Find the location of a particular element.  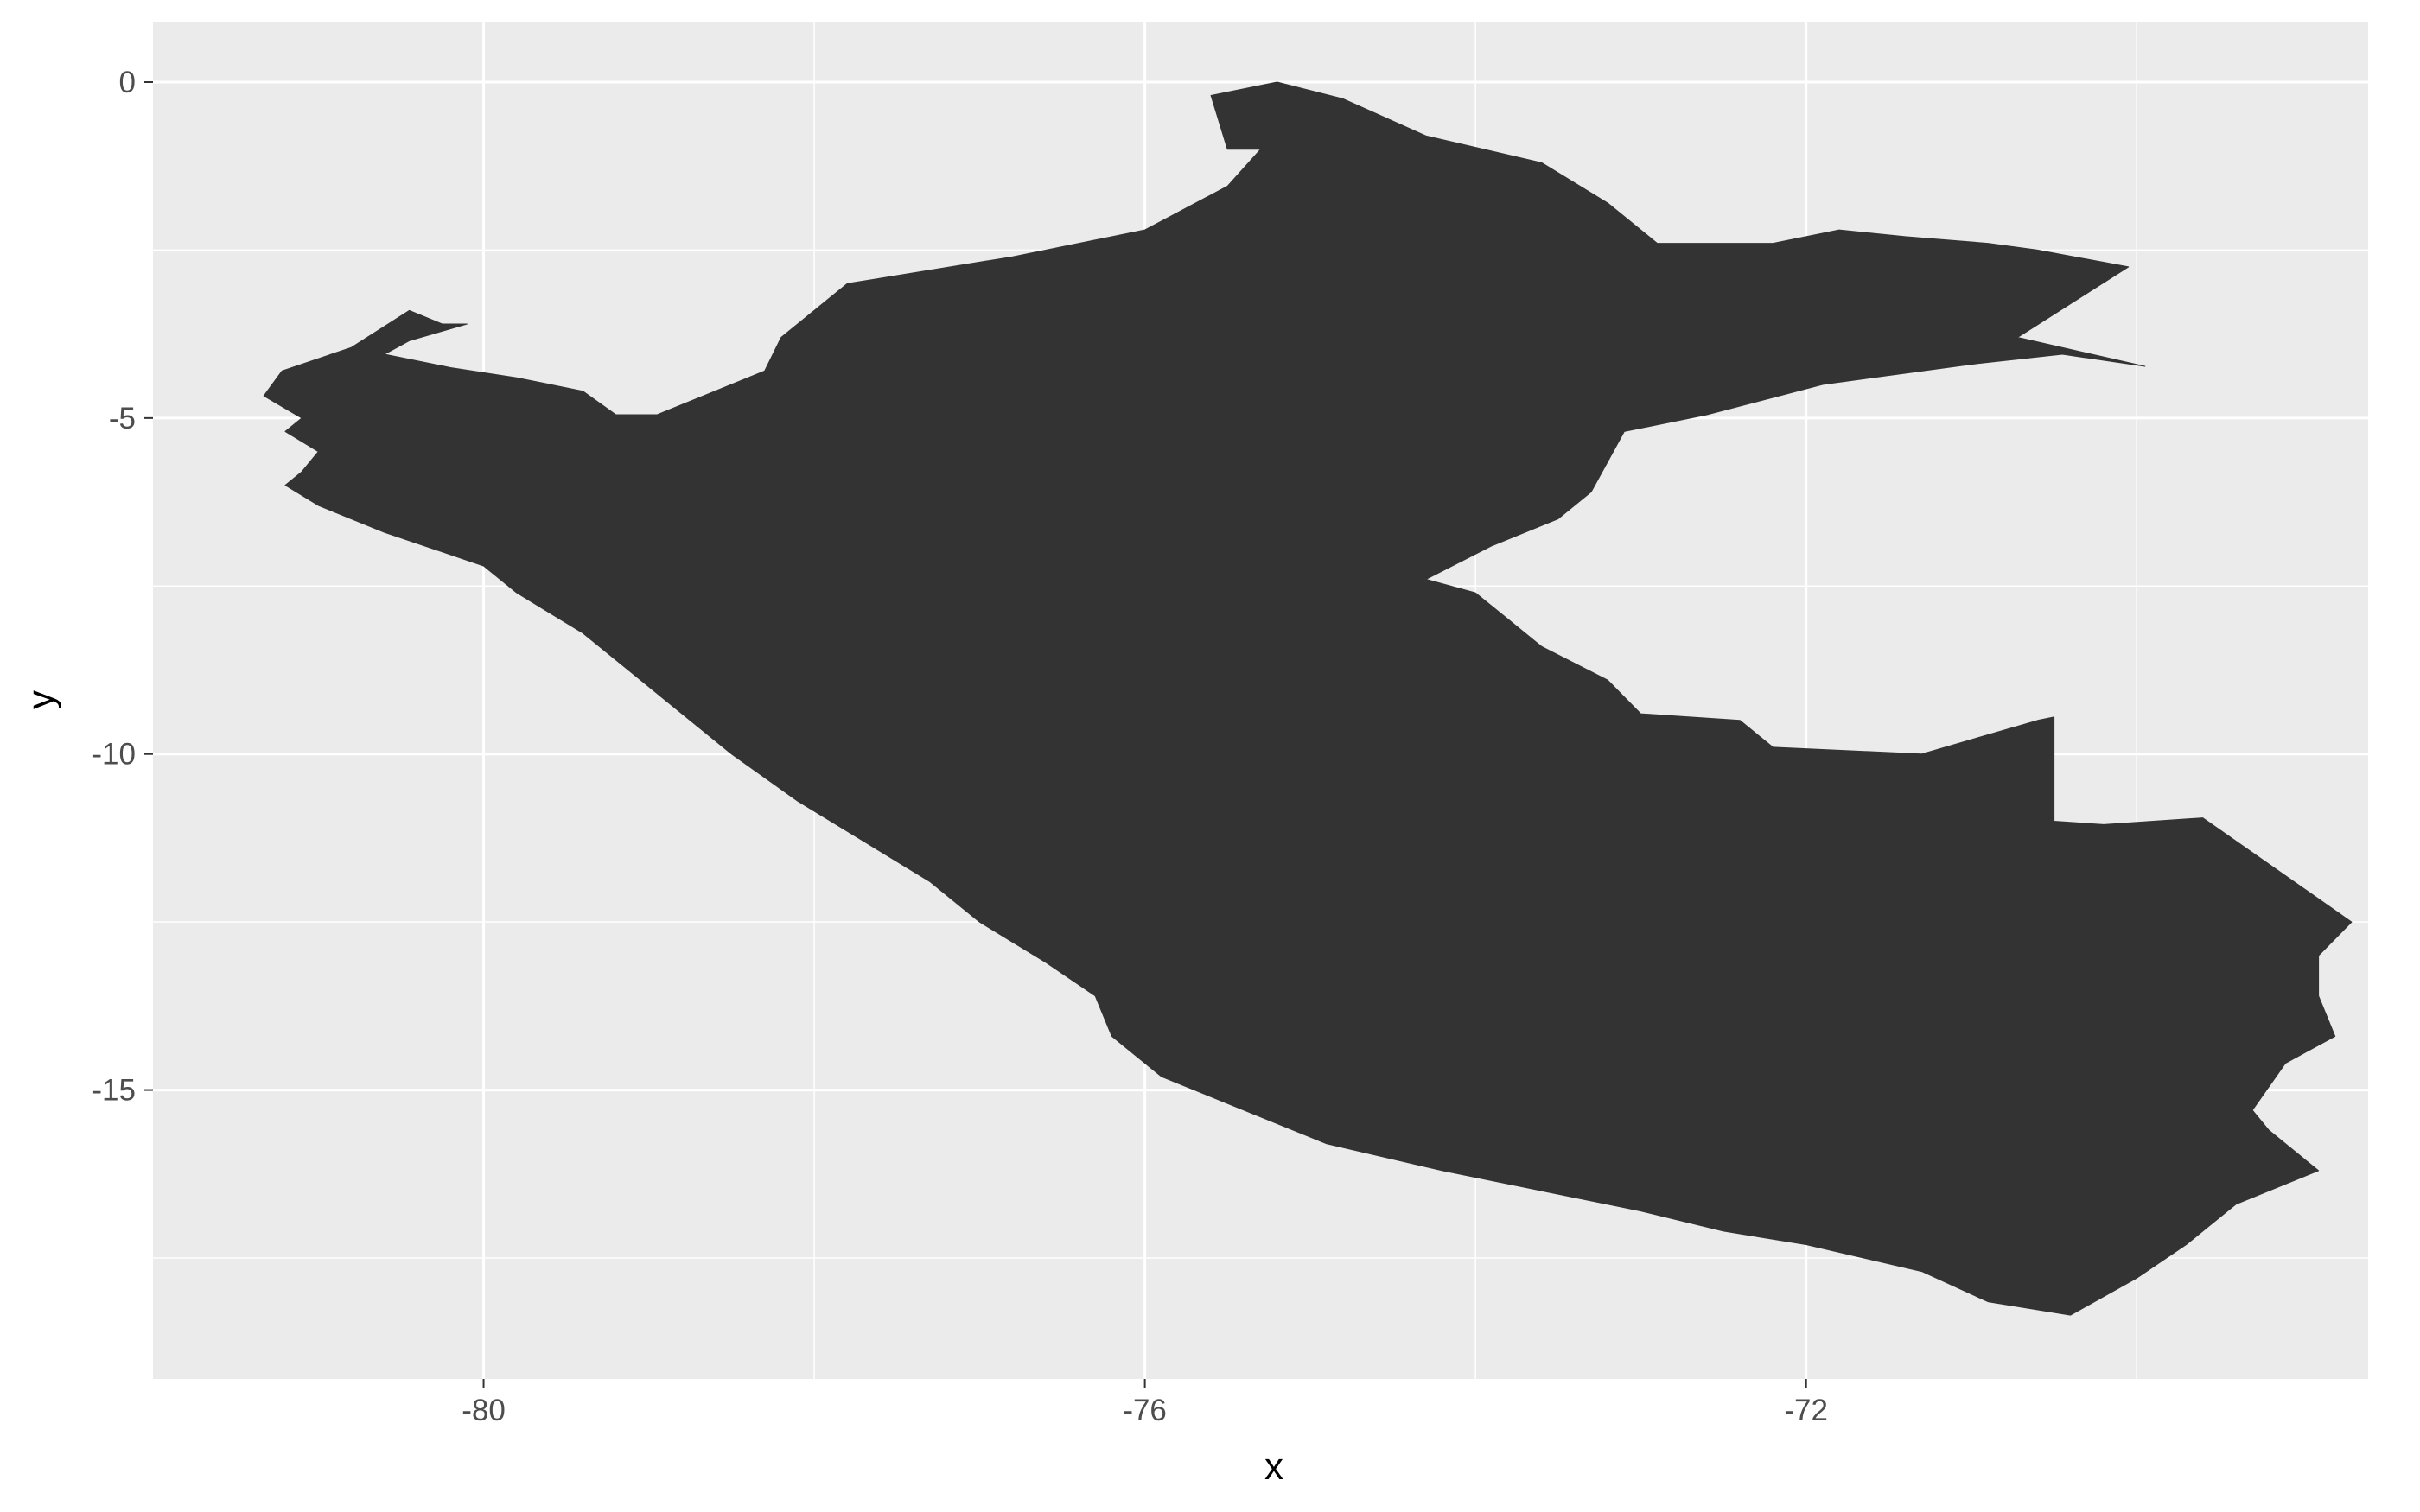

x-tick-label: -80 is located at coordinates (484, 1410).